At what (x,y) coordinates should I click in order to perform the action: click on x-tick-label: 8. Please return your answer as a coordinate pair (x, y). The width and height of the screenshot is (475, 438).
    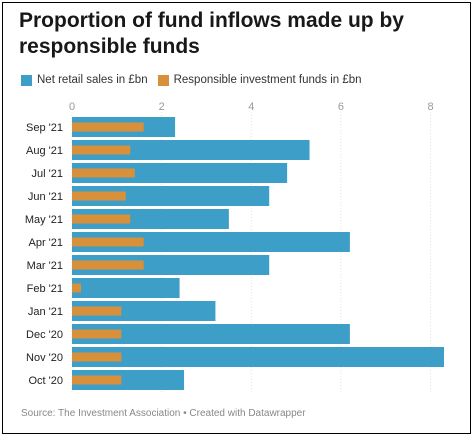
    Looking at the image, I should click on (430, 107).